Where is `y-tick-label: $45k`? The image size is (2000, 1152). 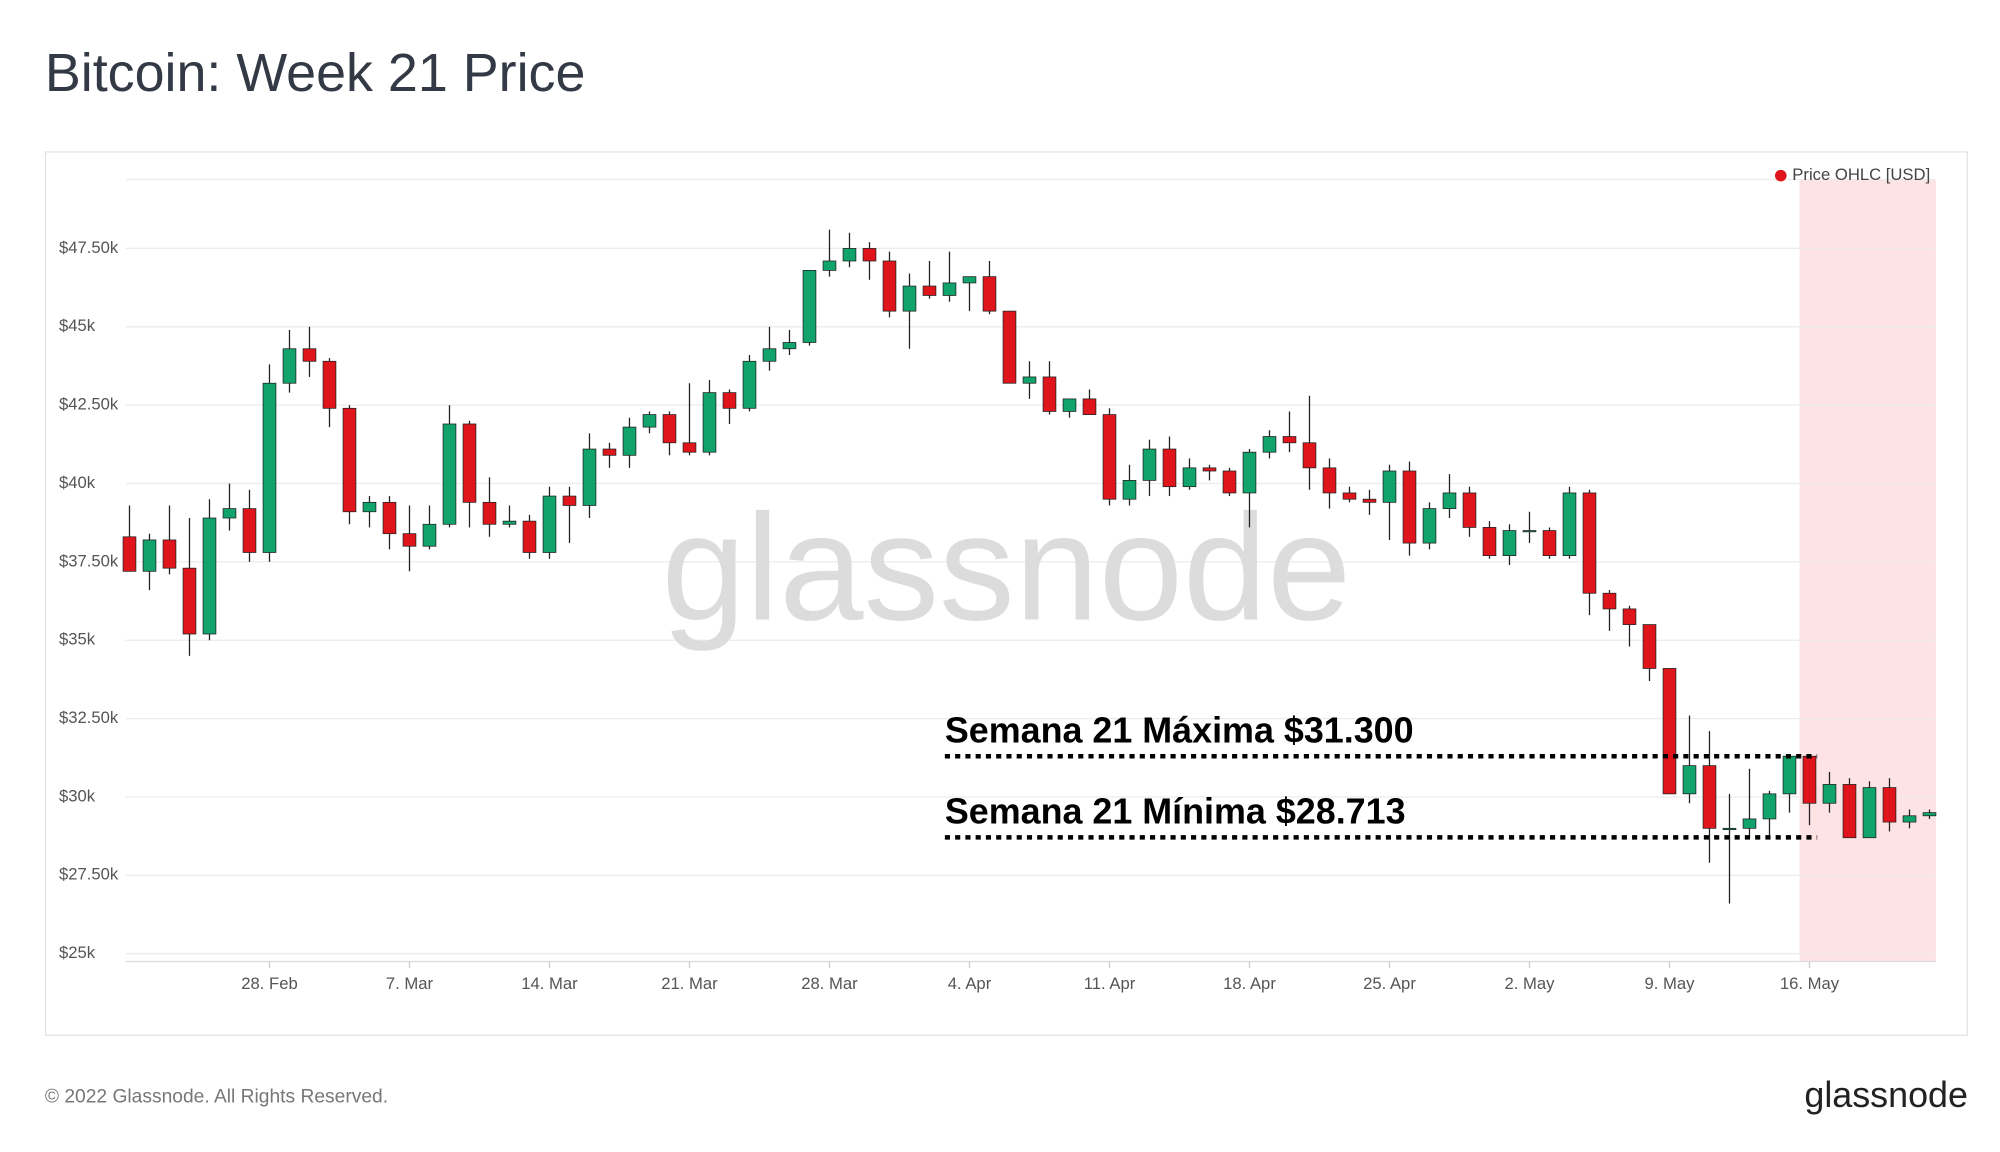 y-tick-label: $45k is located at coordinates (77, 325).